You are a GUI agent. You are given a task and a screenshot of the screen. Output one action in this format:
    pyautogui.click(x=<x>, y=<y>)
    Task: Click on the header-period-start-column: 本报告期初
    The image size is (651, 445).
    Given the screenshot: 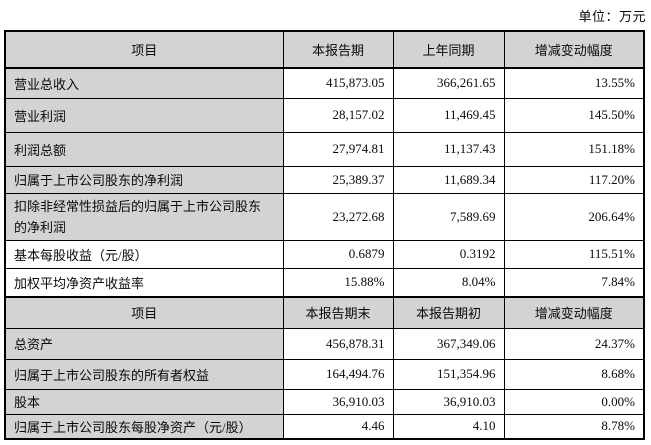 What is the action you would take?
    pyautogui.click(x=448, y=312)
    